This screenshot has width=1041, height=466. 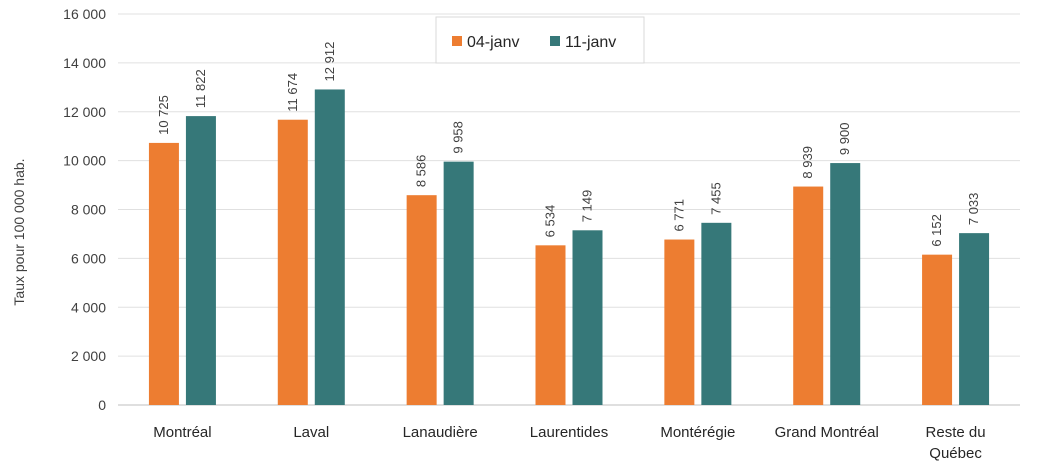 I want to click on x-category-label: Reste du, so click(x=956, y=432).